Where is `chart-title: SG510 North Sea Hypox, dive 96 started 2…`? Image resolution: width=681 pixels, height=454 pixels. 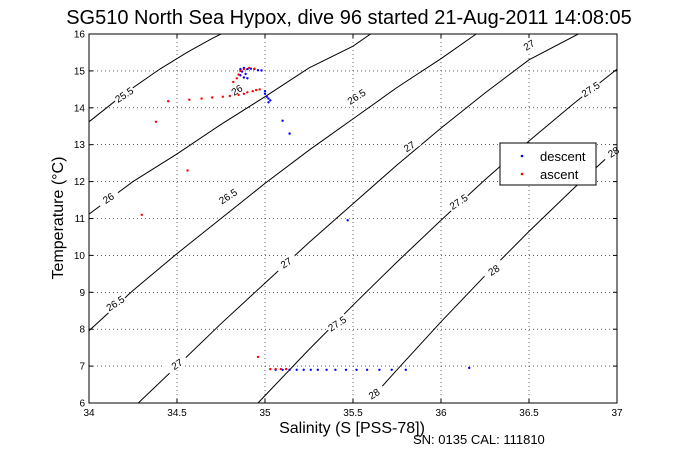 chart-title: SG510 North Sea Hypox, dive 96 started 2… is located at coordinates (349, 18).